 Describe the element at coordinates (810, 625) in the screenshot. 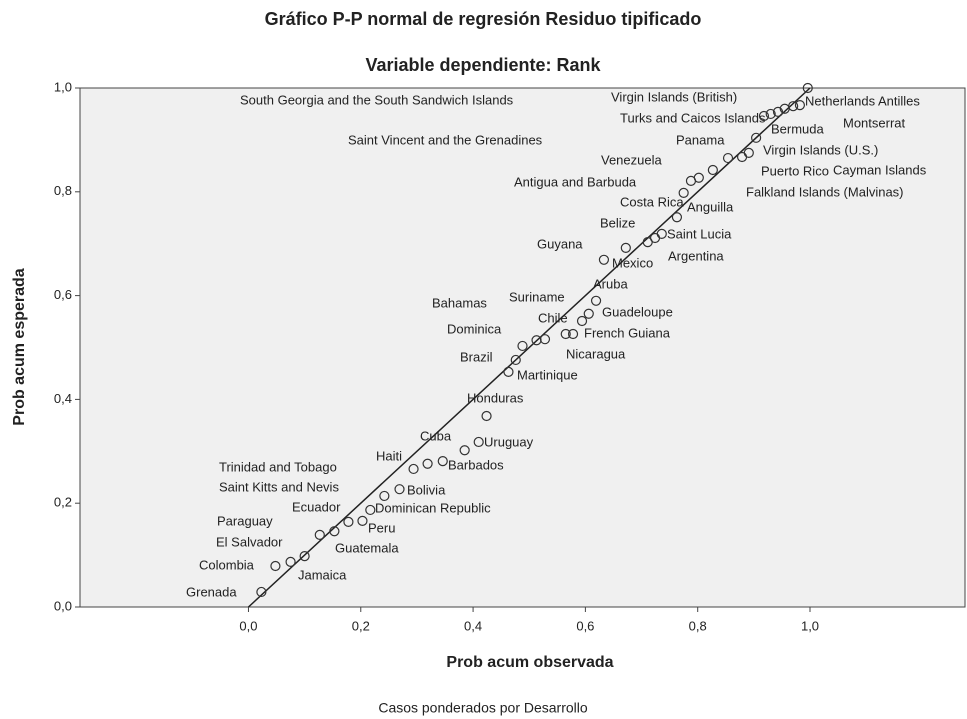

I see `x-tick-label: 1,0` at that location.